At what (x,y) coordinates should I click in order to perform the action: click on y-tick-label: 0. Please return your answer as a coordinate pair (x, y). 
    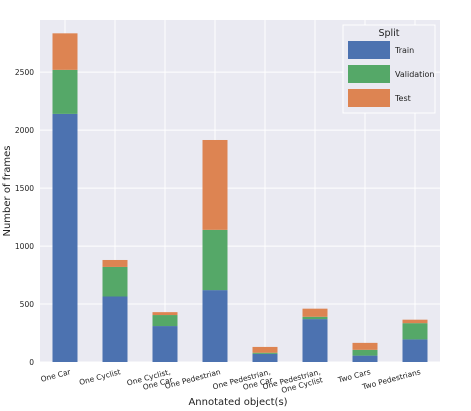
    Looking at the image, I should click on (31, 362).